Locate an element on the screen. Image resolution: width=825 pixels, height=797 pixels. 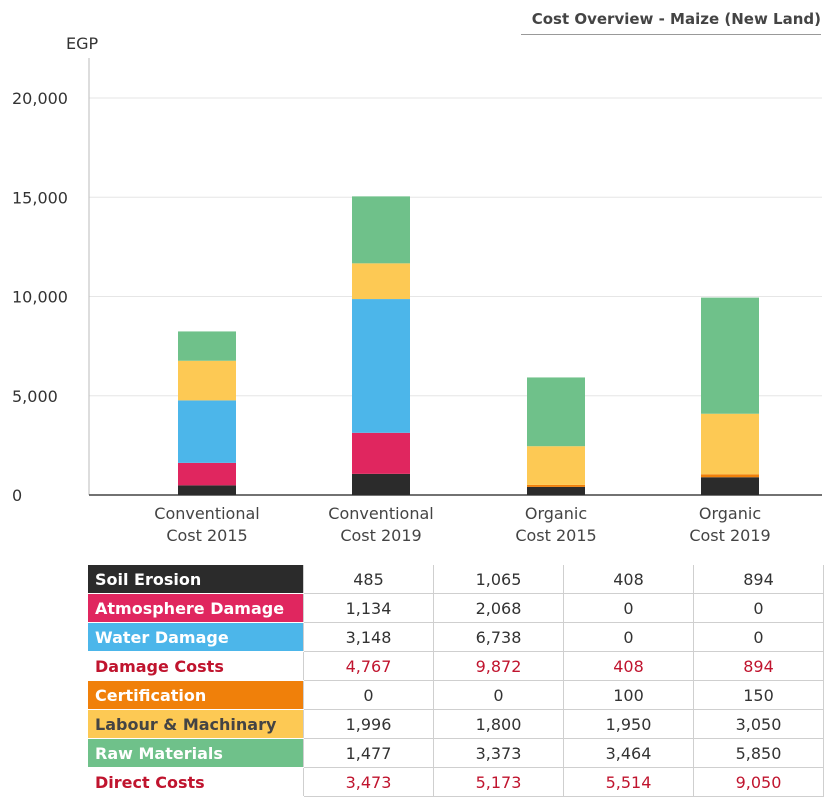
table-cell: 4,767 is located at coordinates (368, 666).